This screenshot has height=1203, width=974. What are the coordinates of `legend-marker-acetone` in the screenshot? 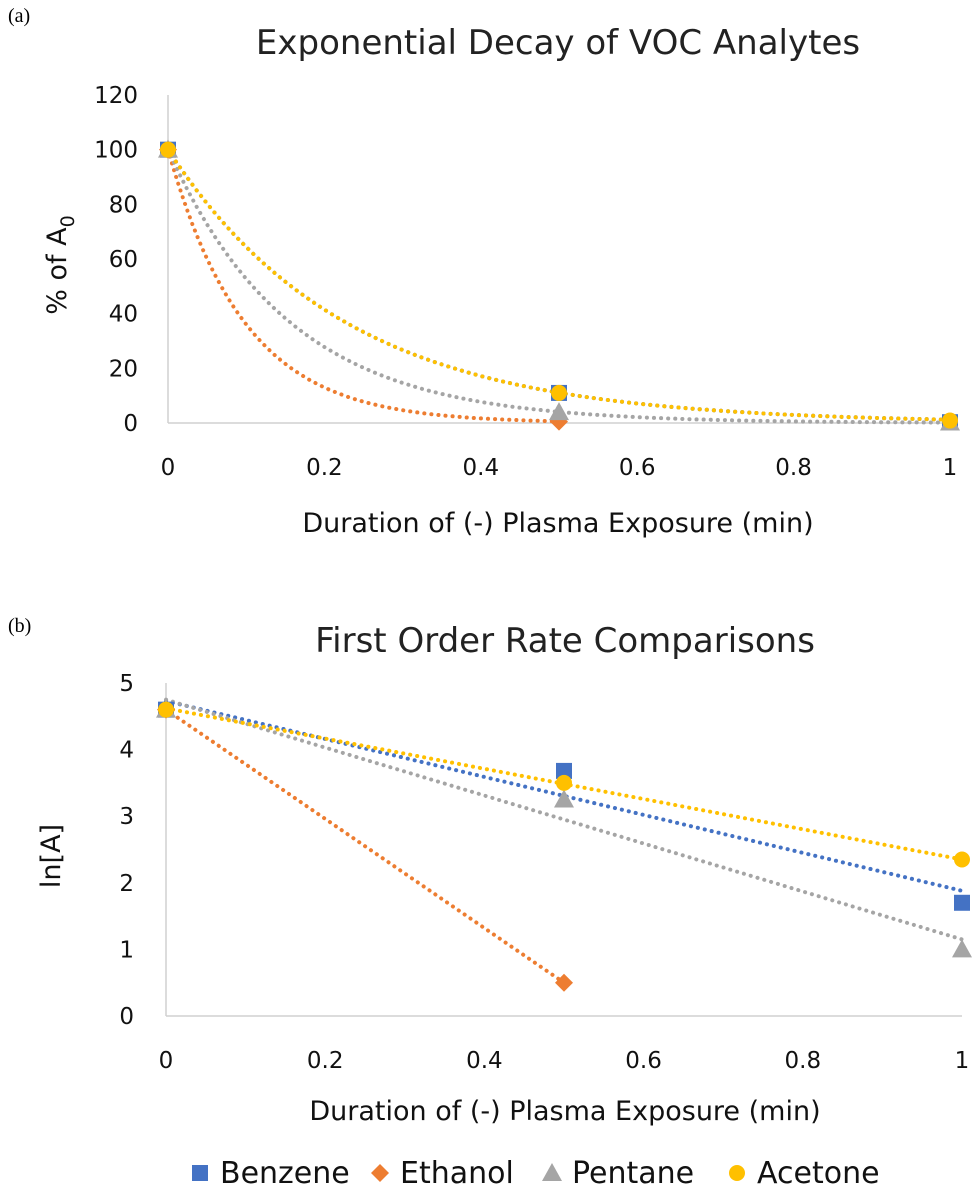 It's located at (737, 1173).